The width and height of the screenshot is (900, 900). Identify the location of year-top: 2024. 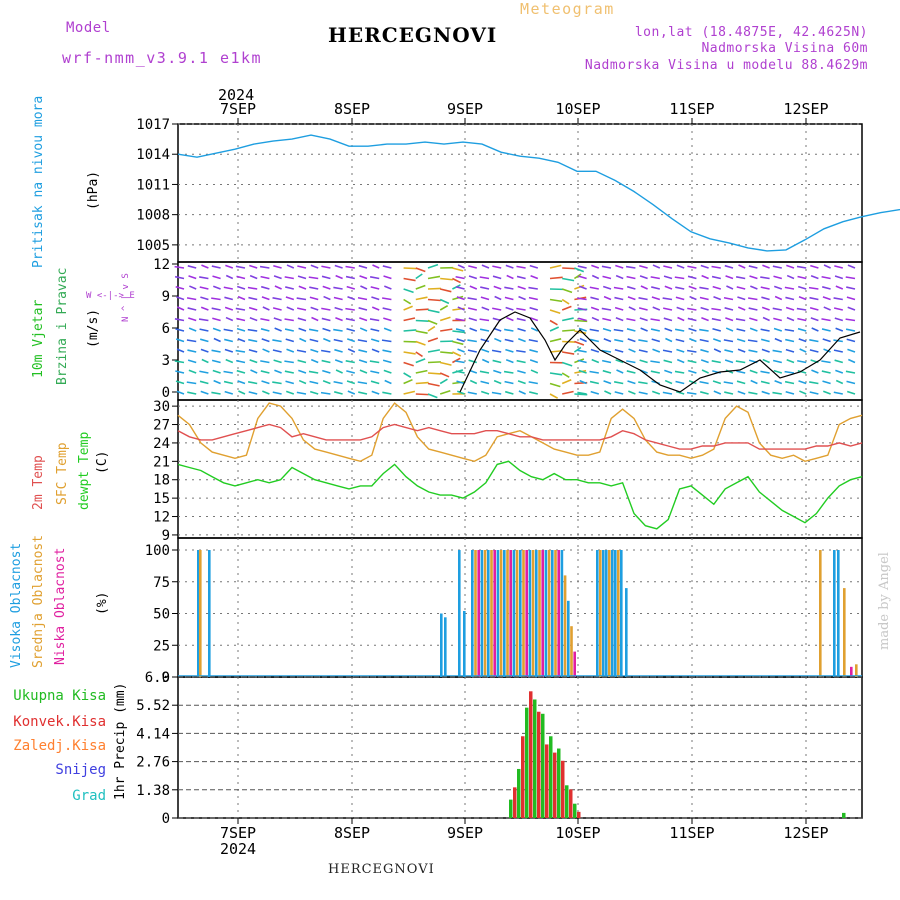
(236, 95).